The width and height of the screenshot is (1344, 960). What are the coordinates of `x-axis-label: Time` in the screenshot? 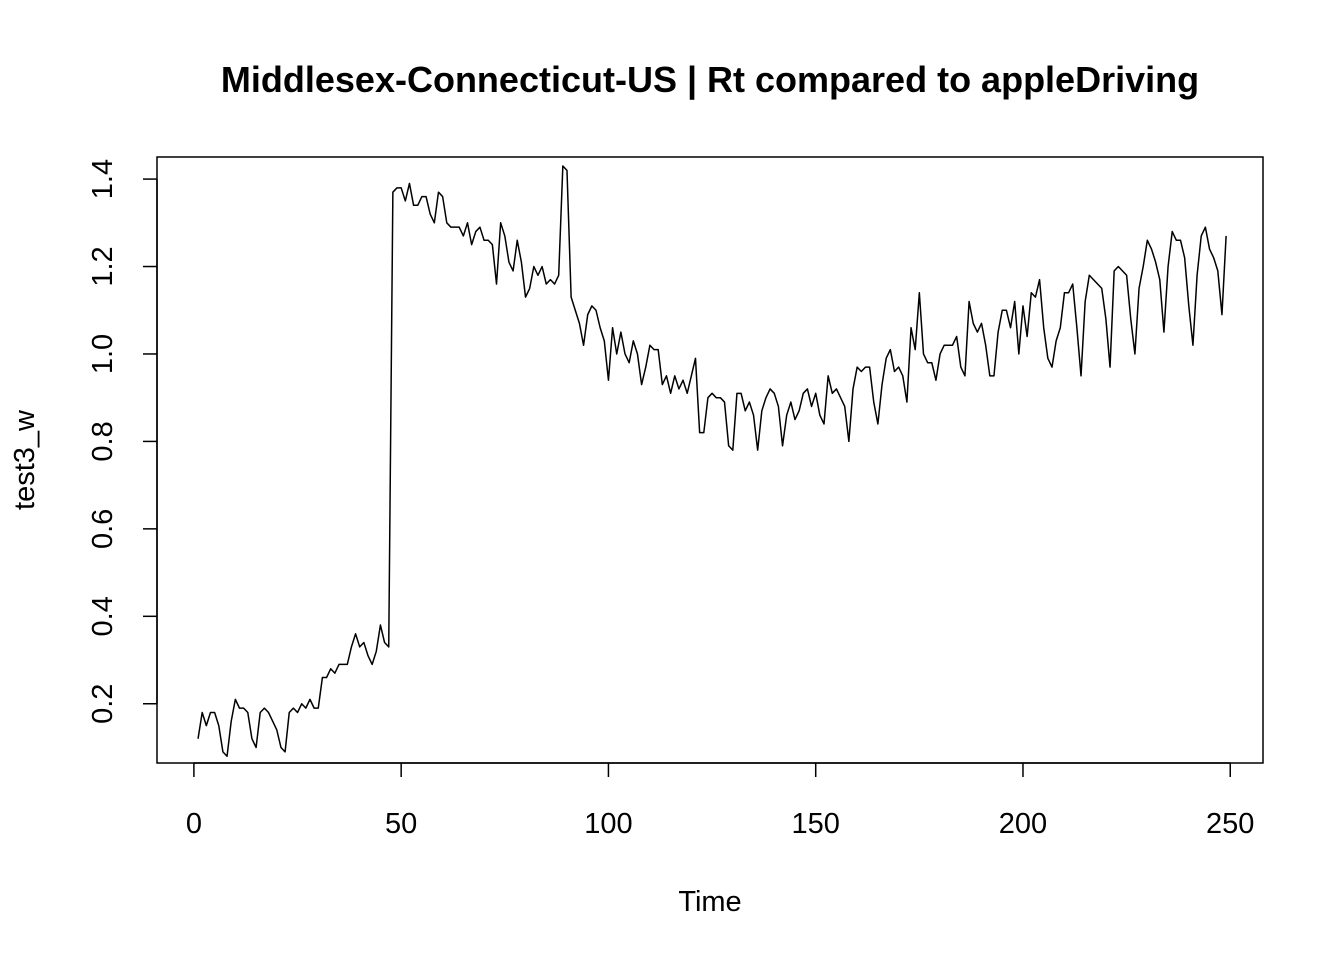 It's located at (709, 902).